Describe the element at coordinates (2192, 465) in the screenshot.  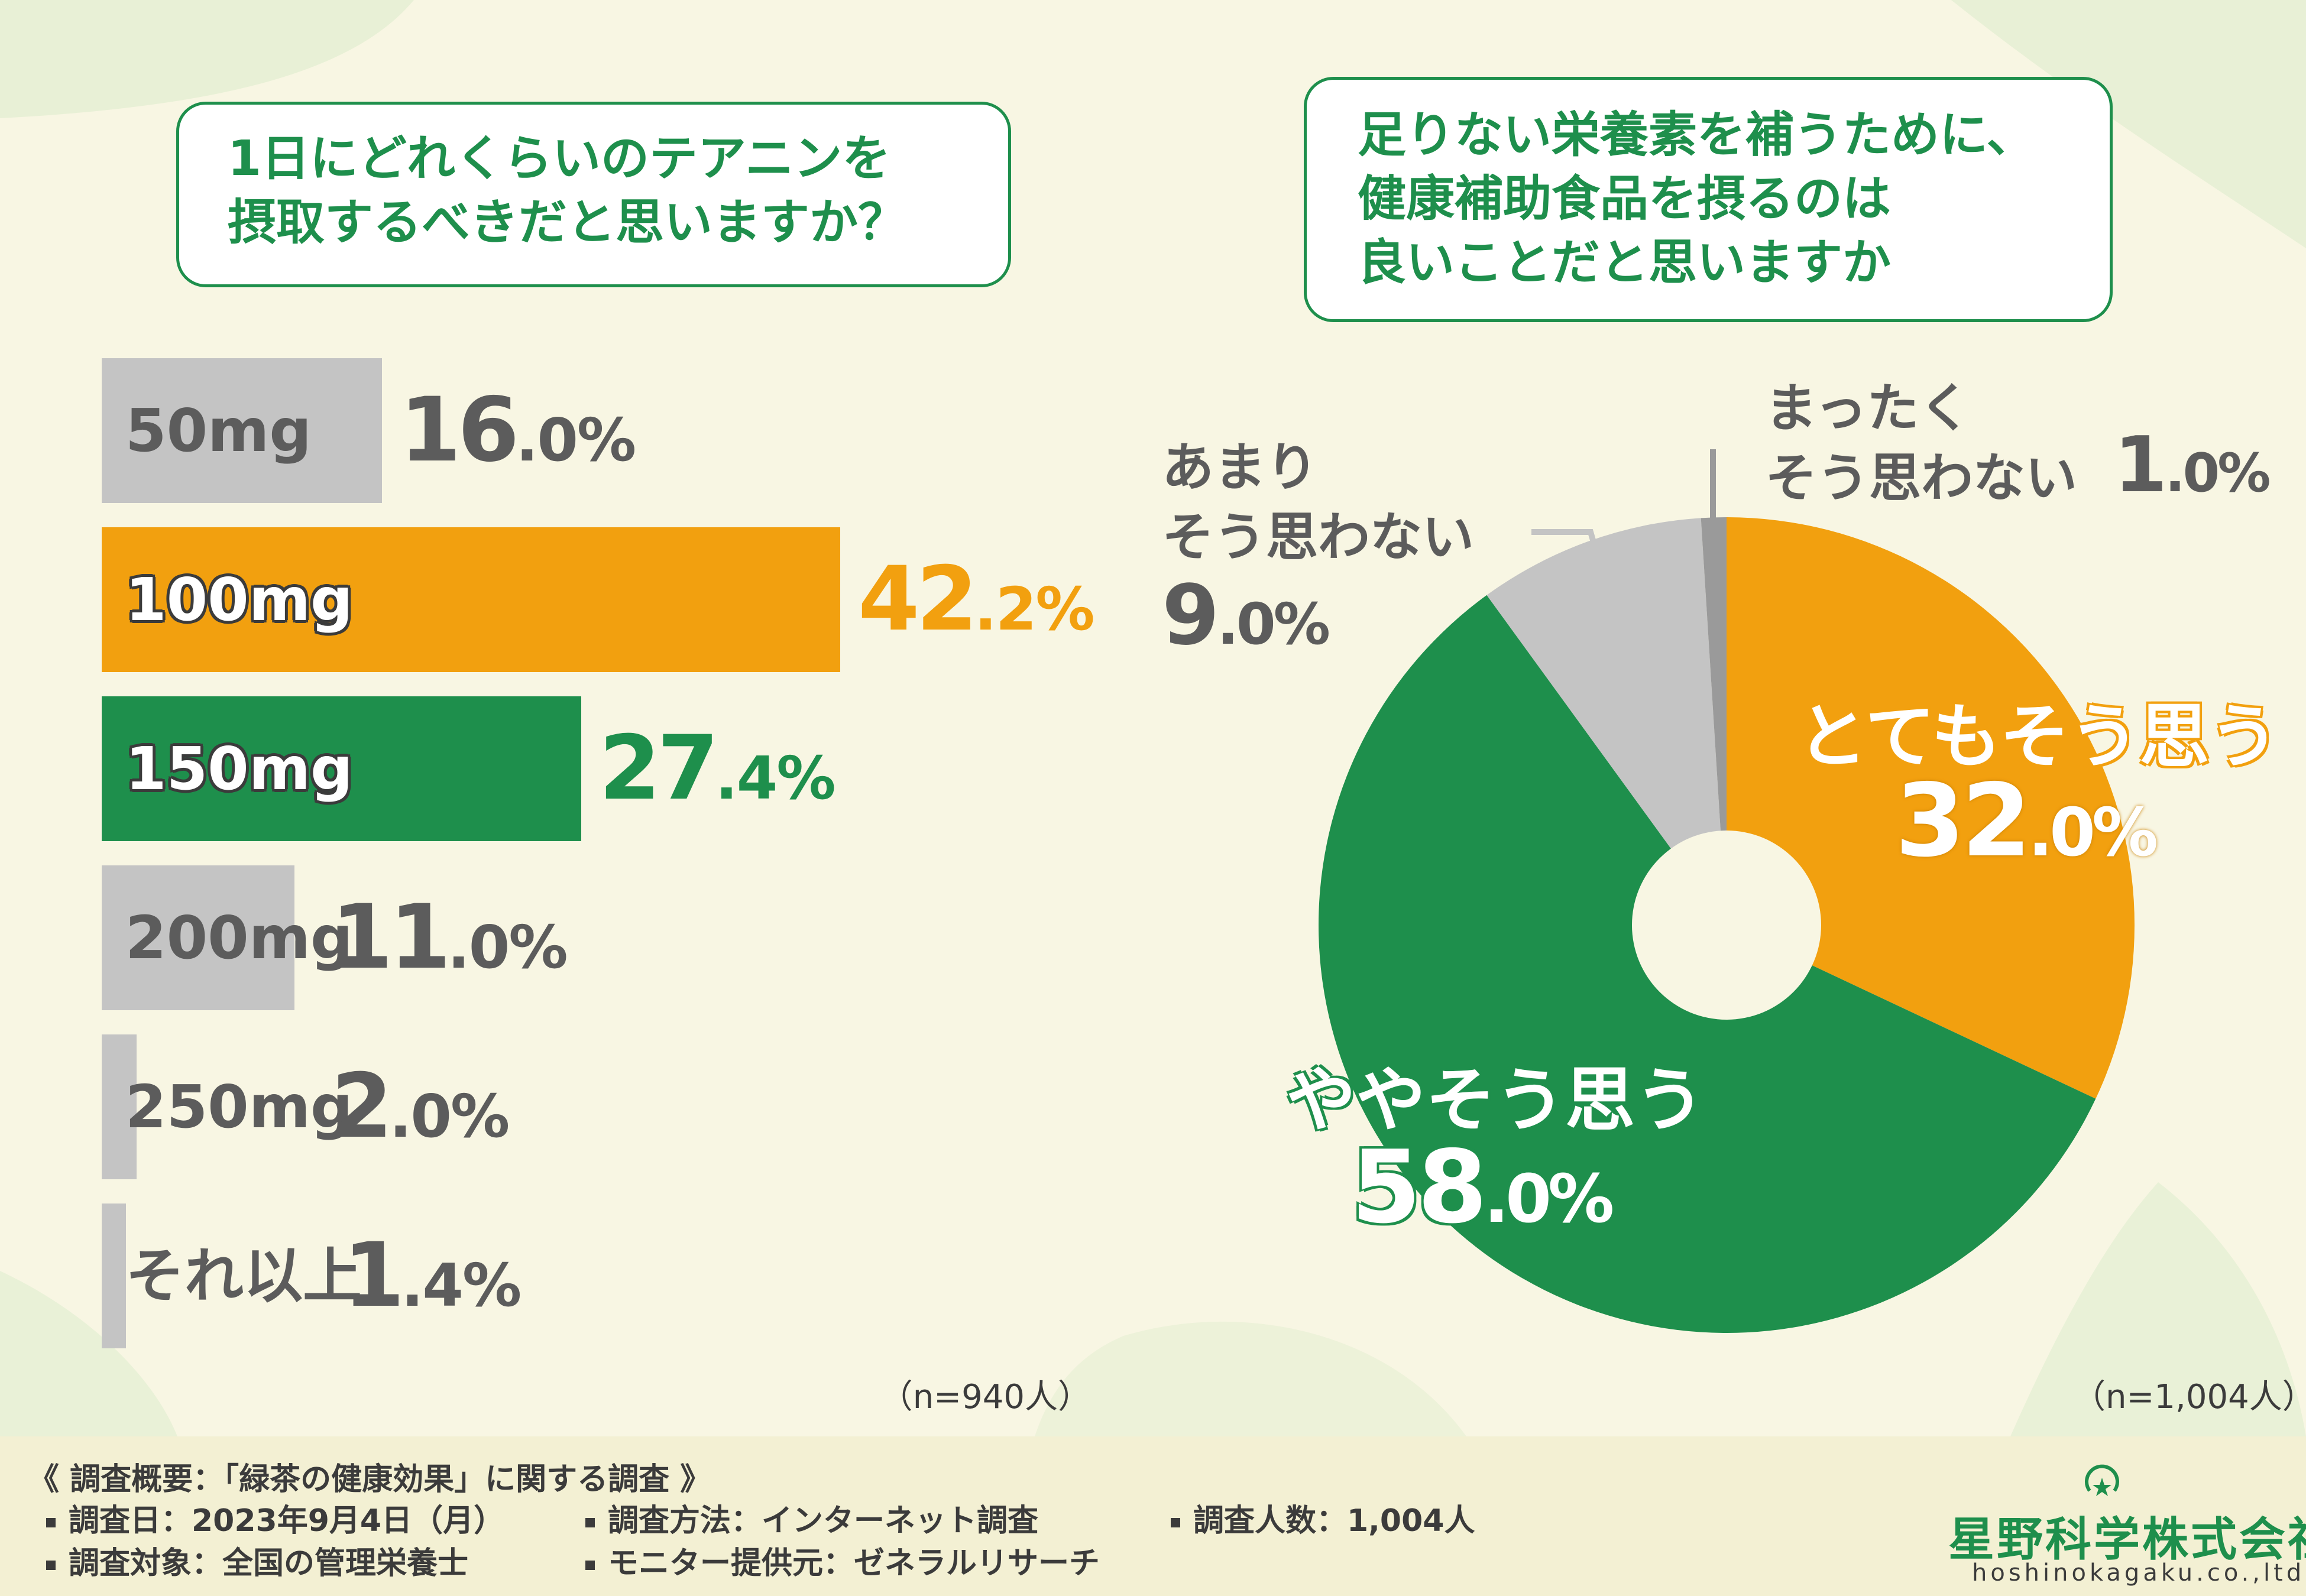
I see `pie-label-slice3-value: 1.0%` at that location.